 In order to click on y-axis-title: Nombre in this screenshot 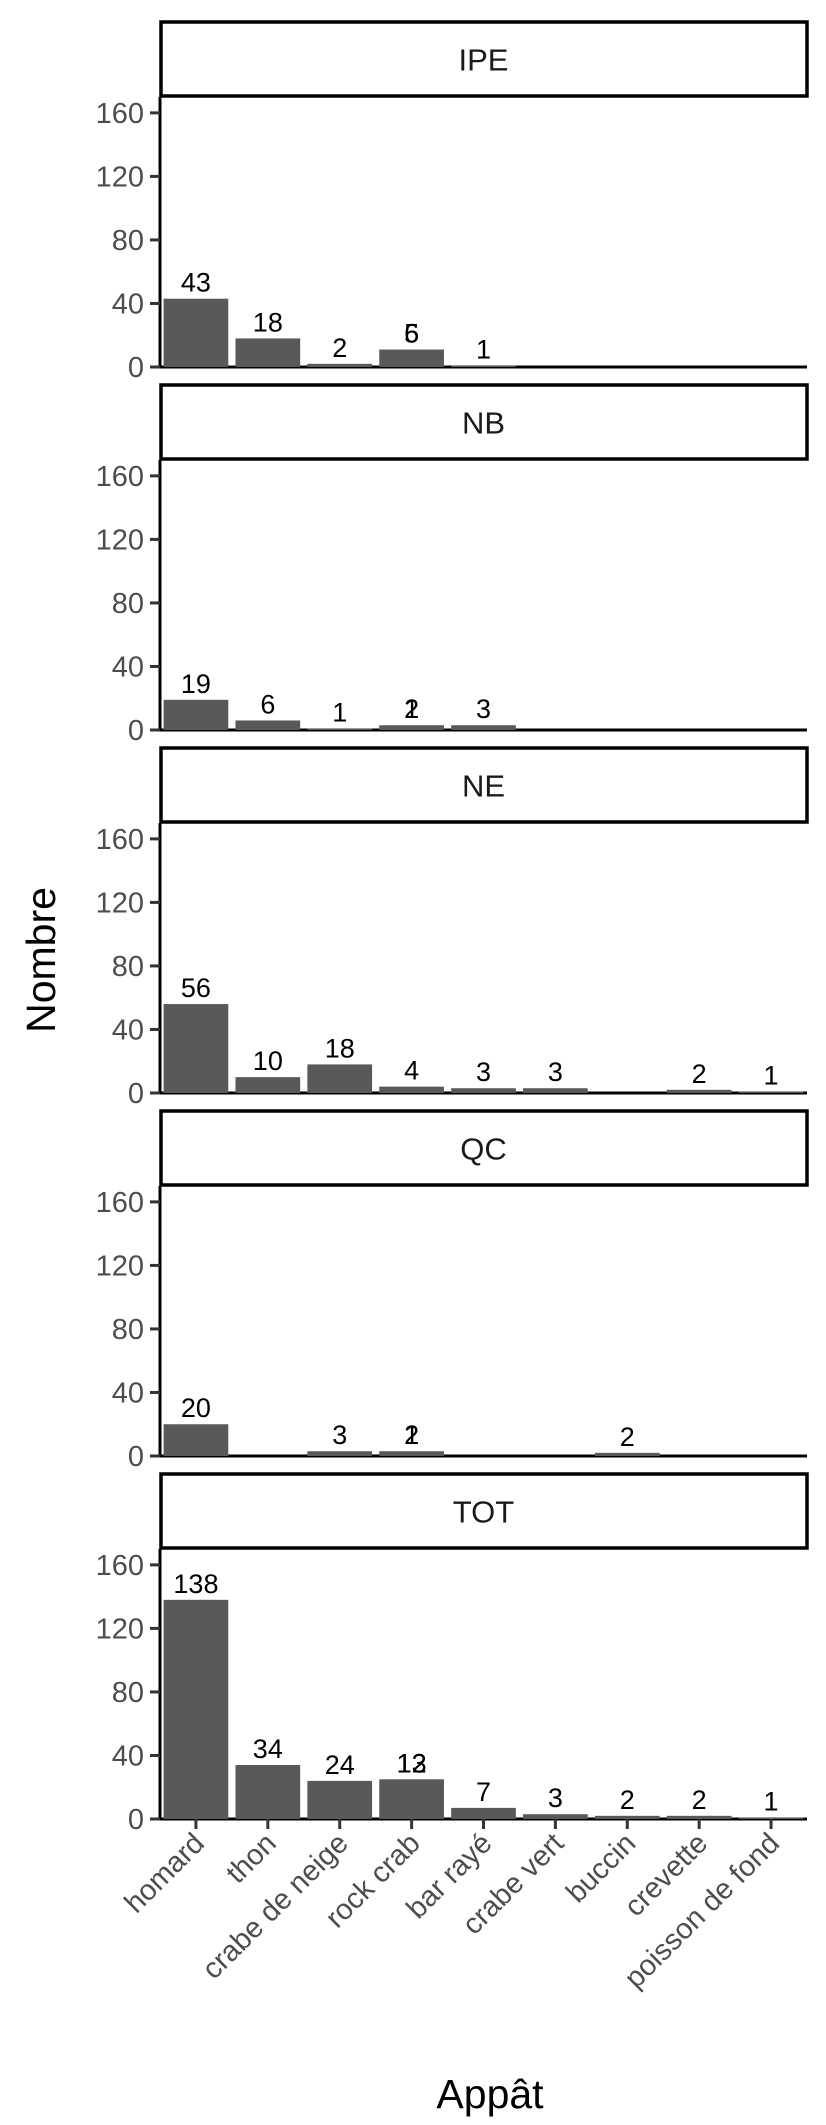, I will do `click(41, 960)`.